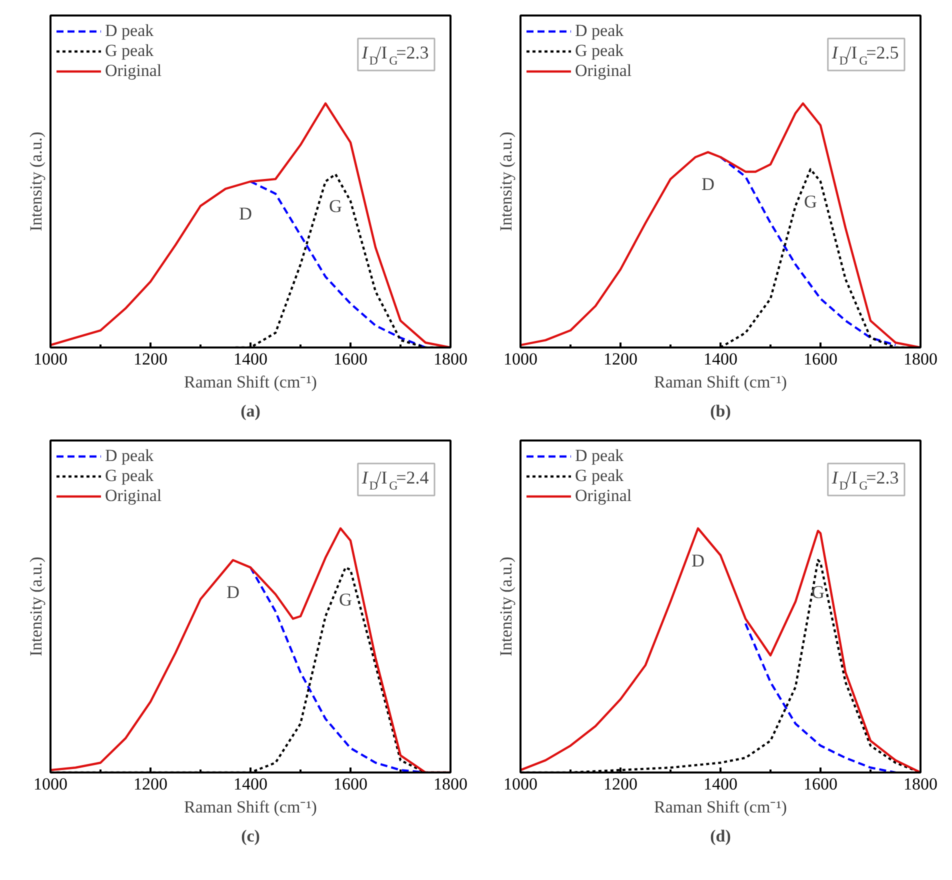  I want to click on text: (b), so click(720, 411).